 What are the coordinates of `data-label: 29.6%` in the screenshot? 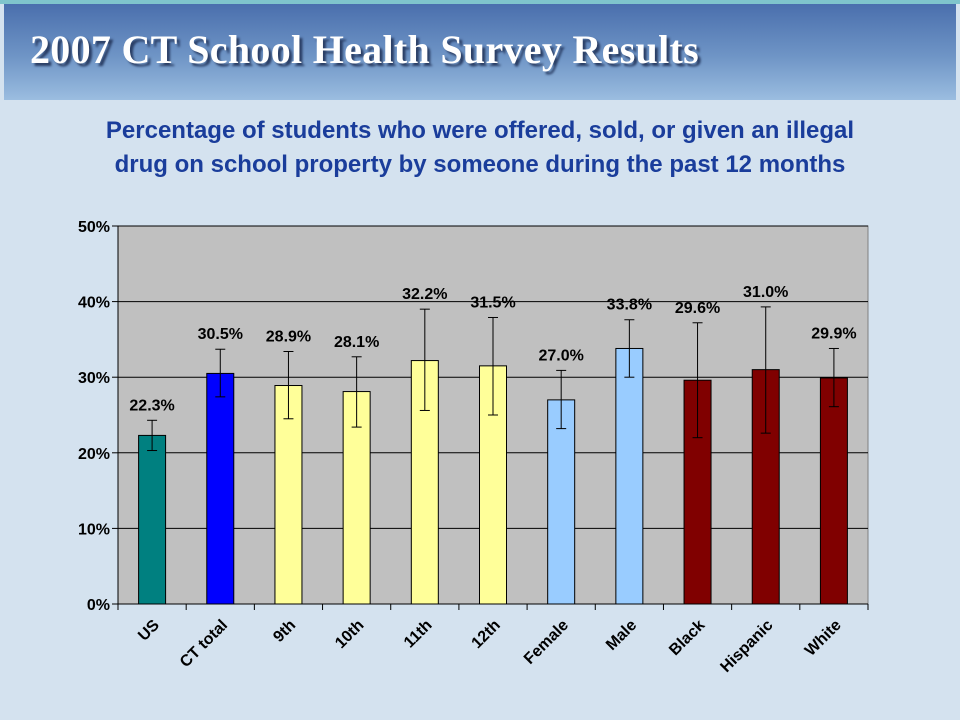 It's located at (697, 308).